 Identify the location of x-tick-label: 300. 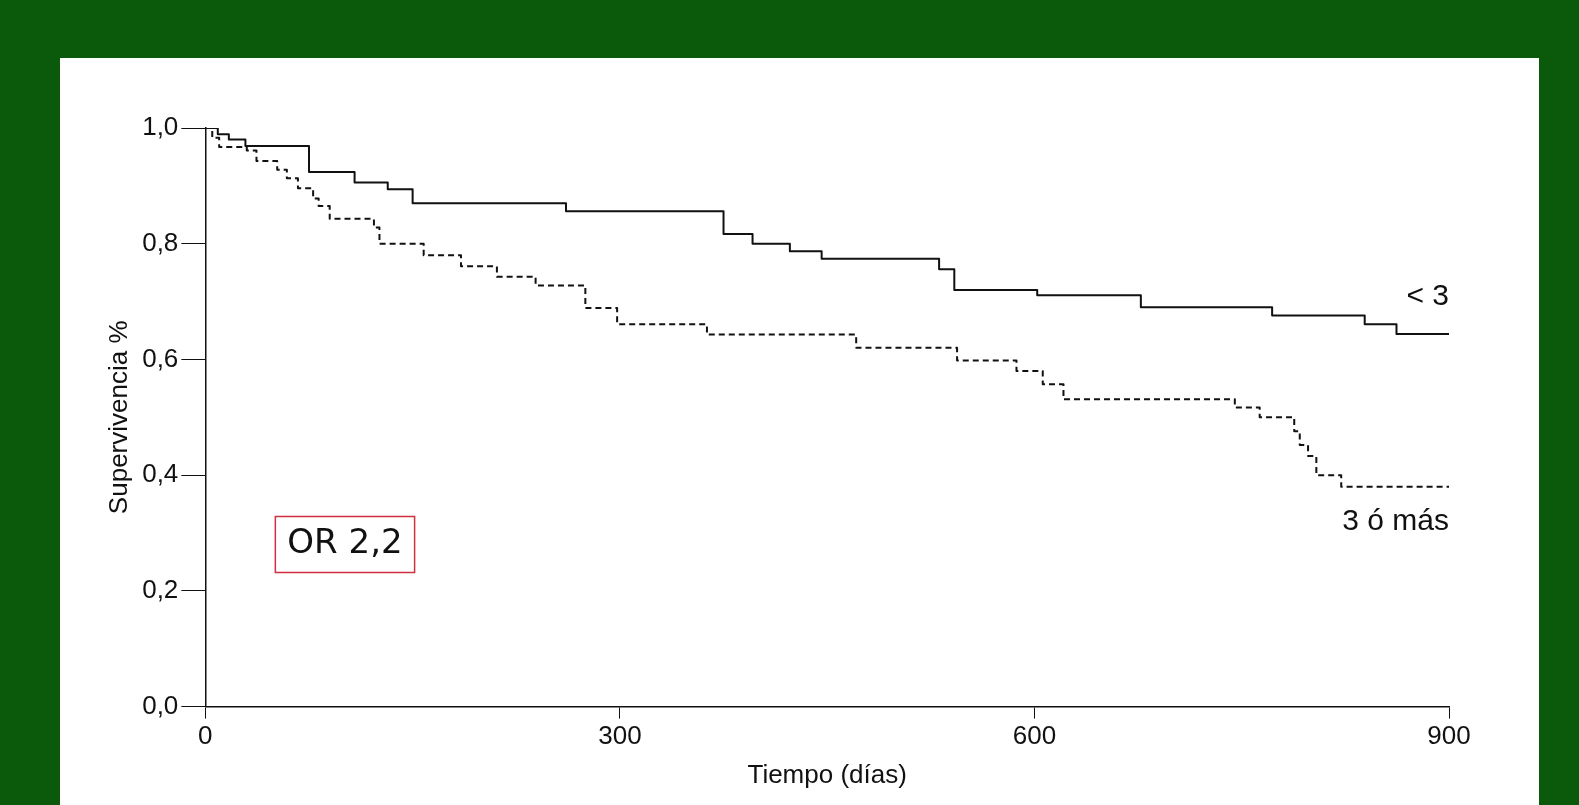
(620, 735).